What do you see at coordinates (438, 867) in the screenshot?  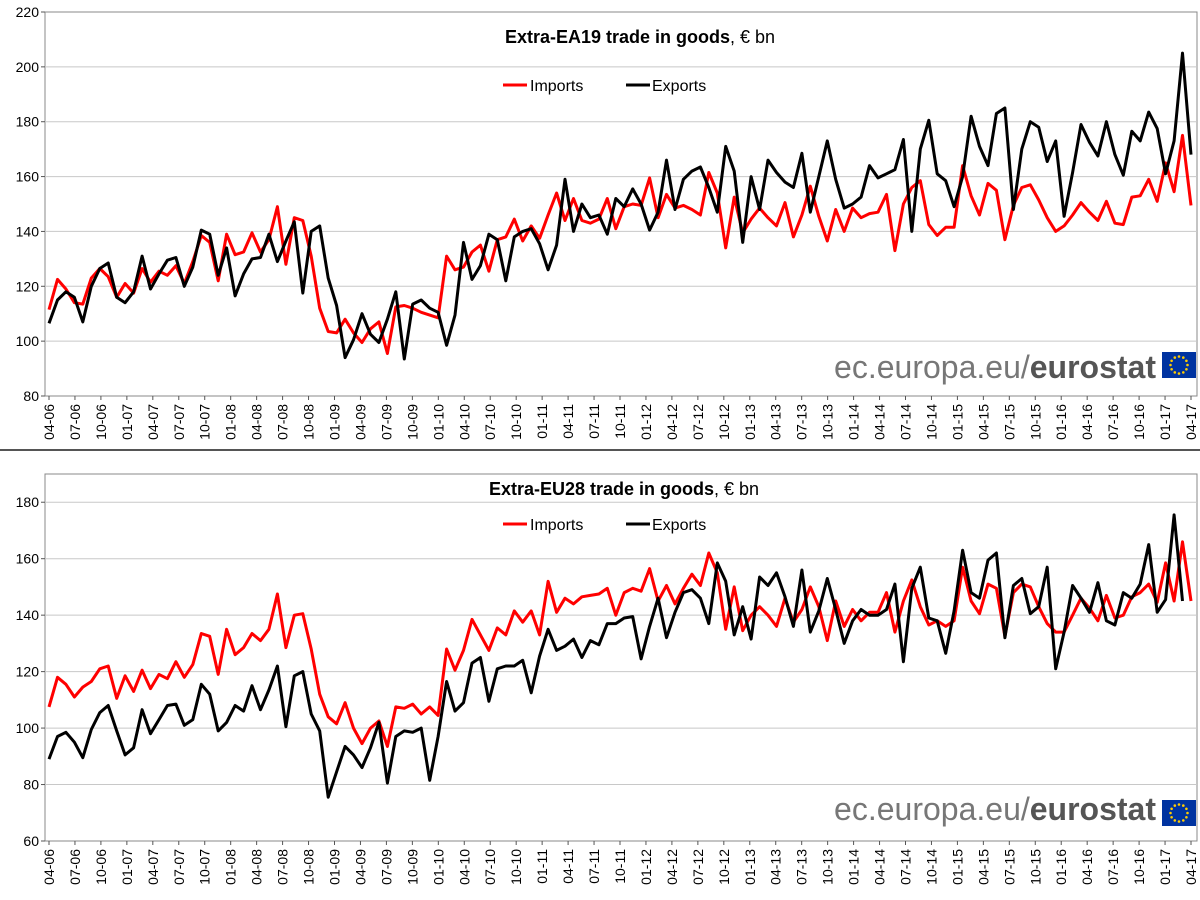 I see `x-tick-label: 01-10` at bounding box center [438, 867].